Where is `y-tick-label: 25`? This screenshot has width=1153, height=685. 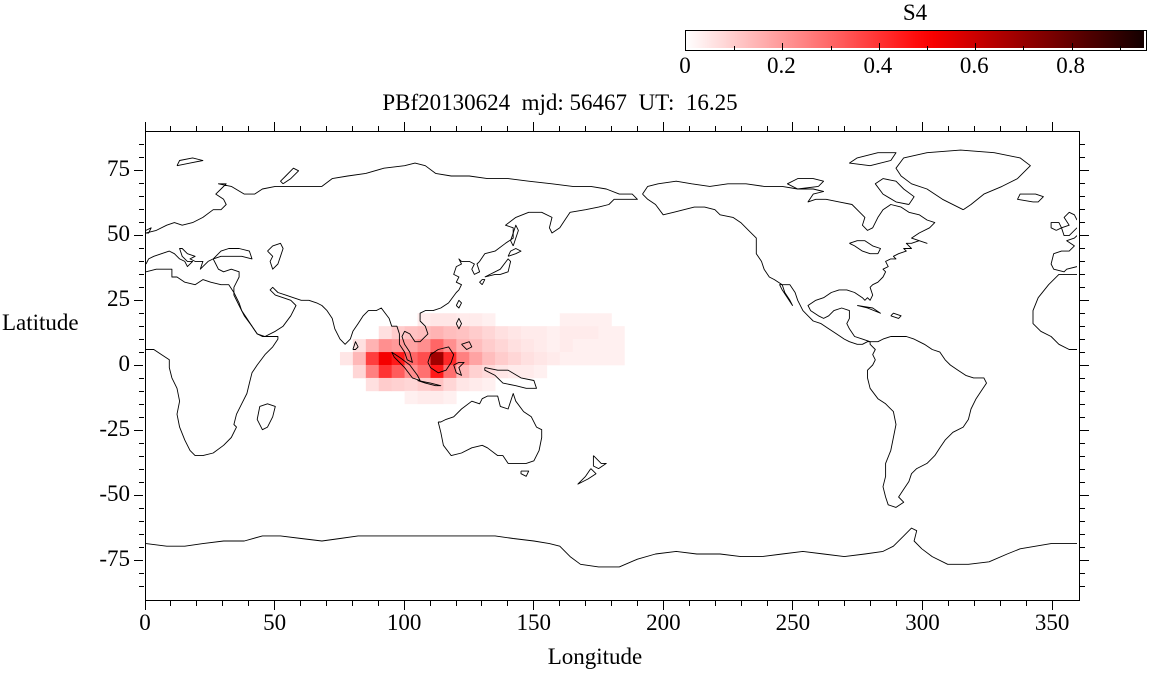
y-tick-label: 25 is located at coordinates (118, 298).